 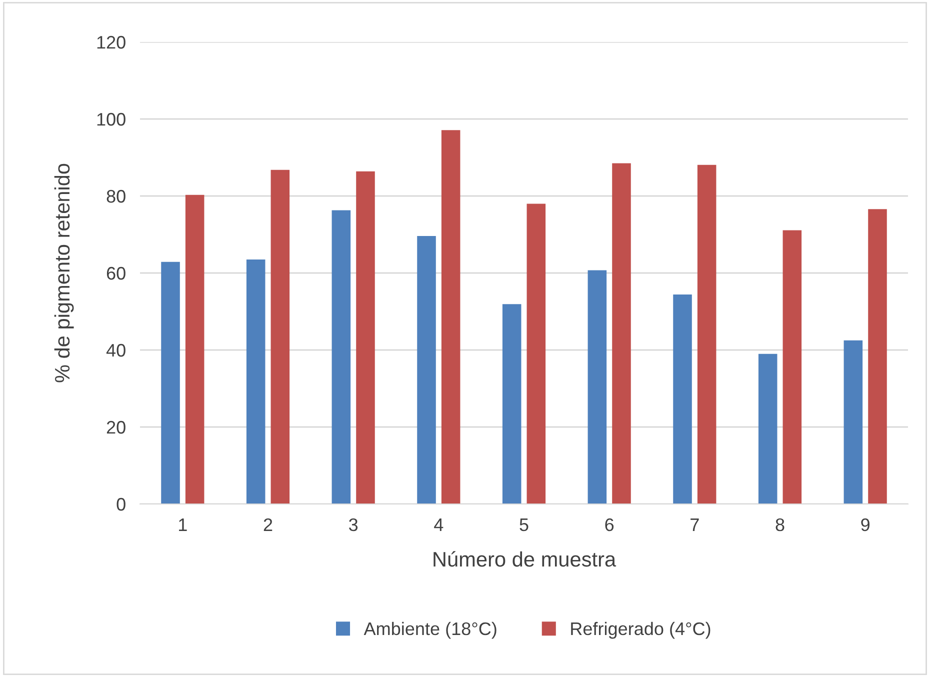 What do you see at coordinates (268, 524) in the screenshot?
I see `x-tick-label: 2` at bounding box center [268, 524].